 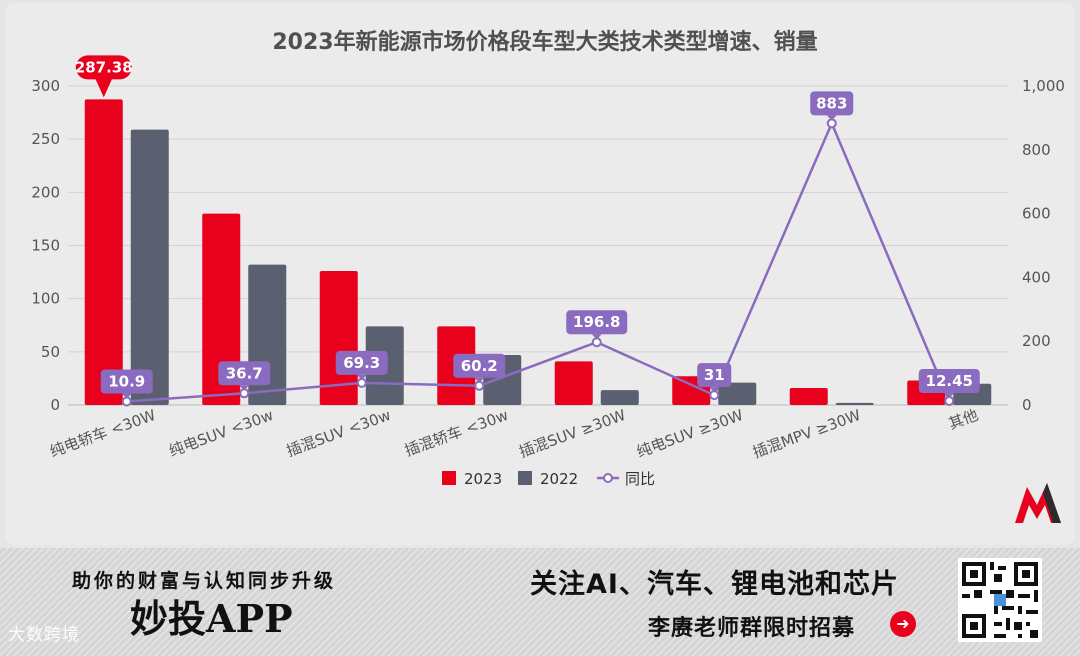 What do you see at coordinates (50, 352) in the screenshot?
I see `left-axis-tick: 50` at bounding box center [50, 352].